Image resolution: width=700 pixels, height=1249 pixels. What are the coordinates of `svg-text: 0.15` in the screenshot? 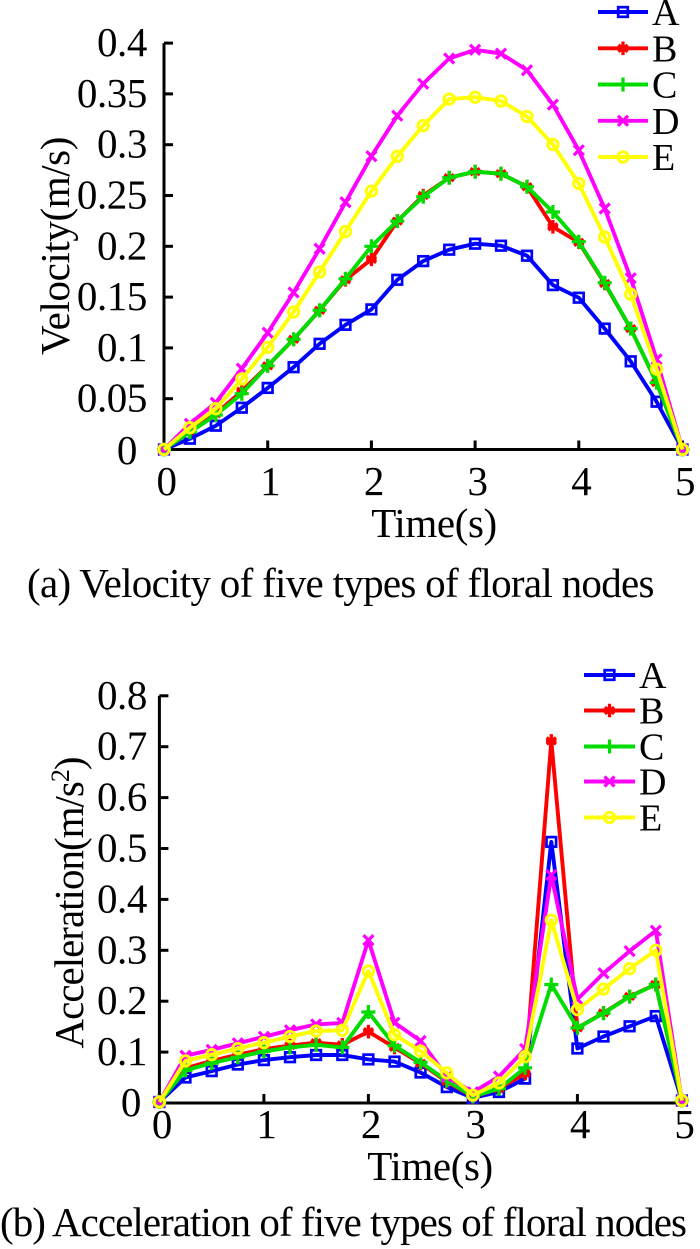 It's located at (112, 296).